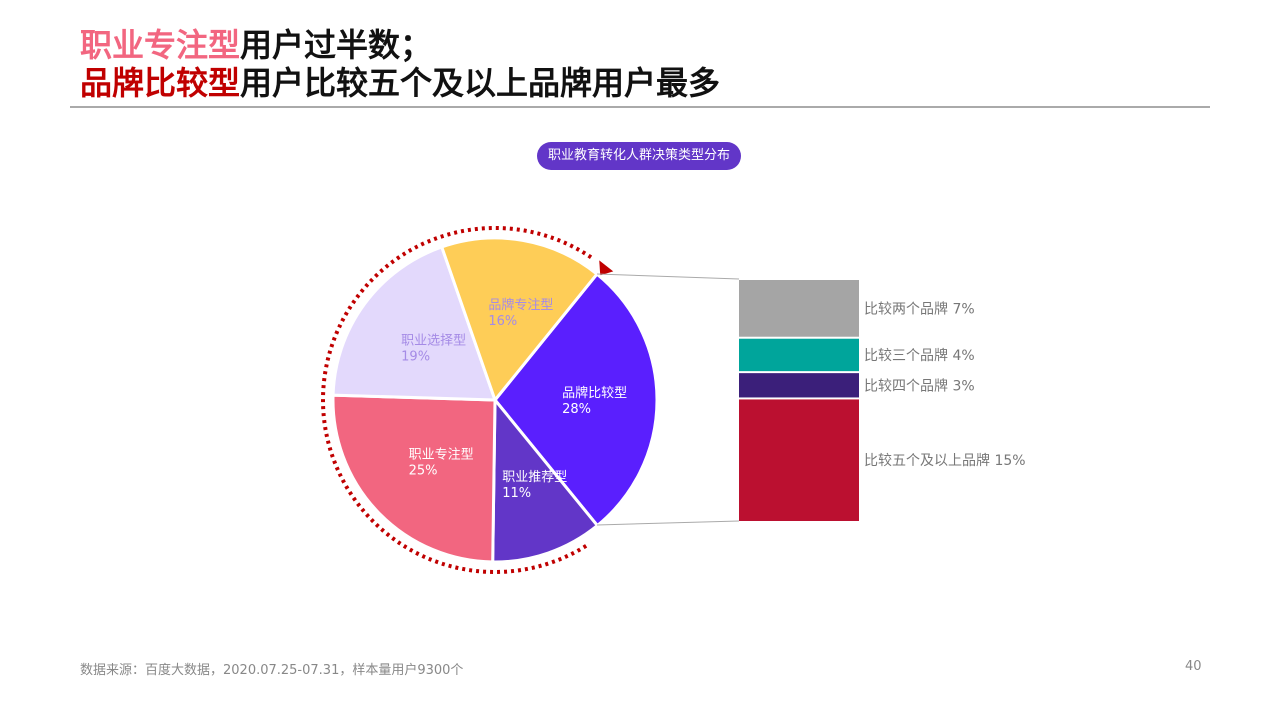  I want to click on data-source: 数据来源：百度大数据，2020.07.25-07.31，样本量用户9300个, so click(272, 670).